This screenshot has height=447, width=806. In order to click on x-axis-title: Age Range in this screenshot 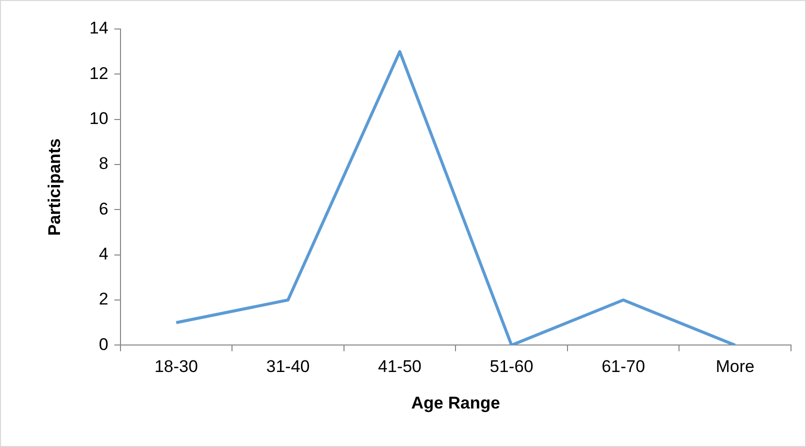, I will do `click(455, 402)`.